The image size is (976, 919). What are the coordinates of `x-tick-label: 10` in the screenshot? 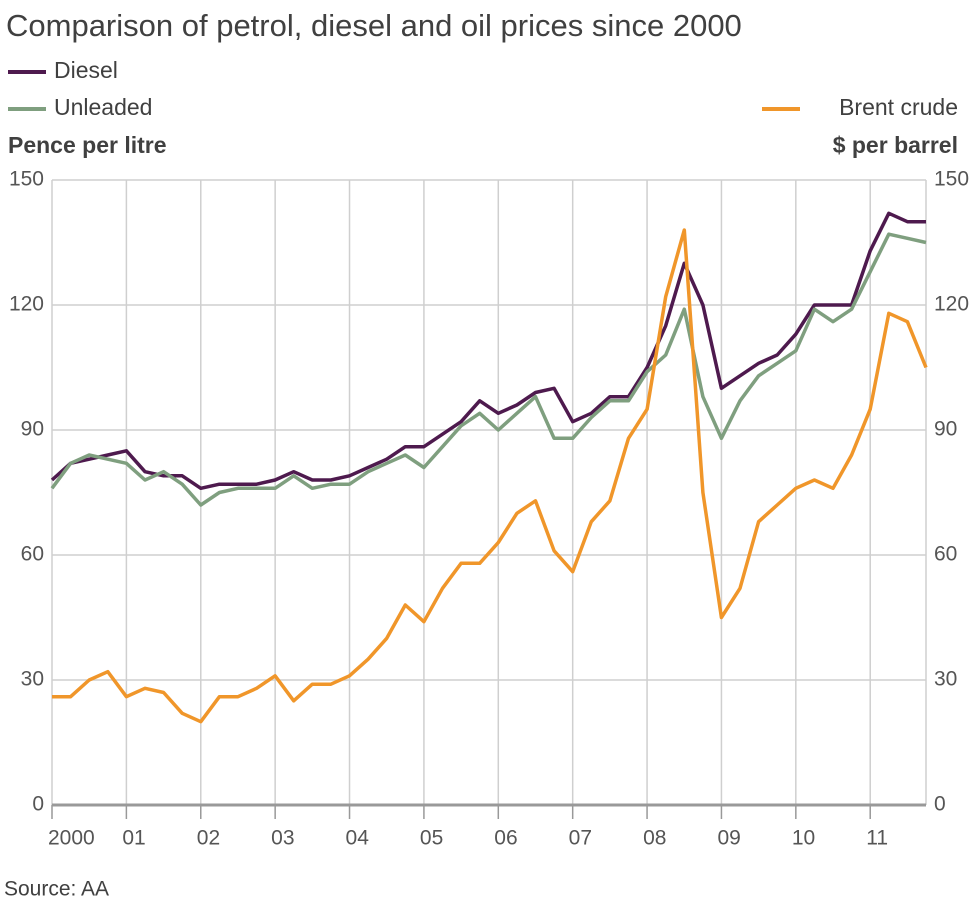 It's located at (803, 838).